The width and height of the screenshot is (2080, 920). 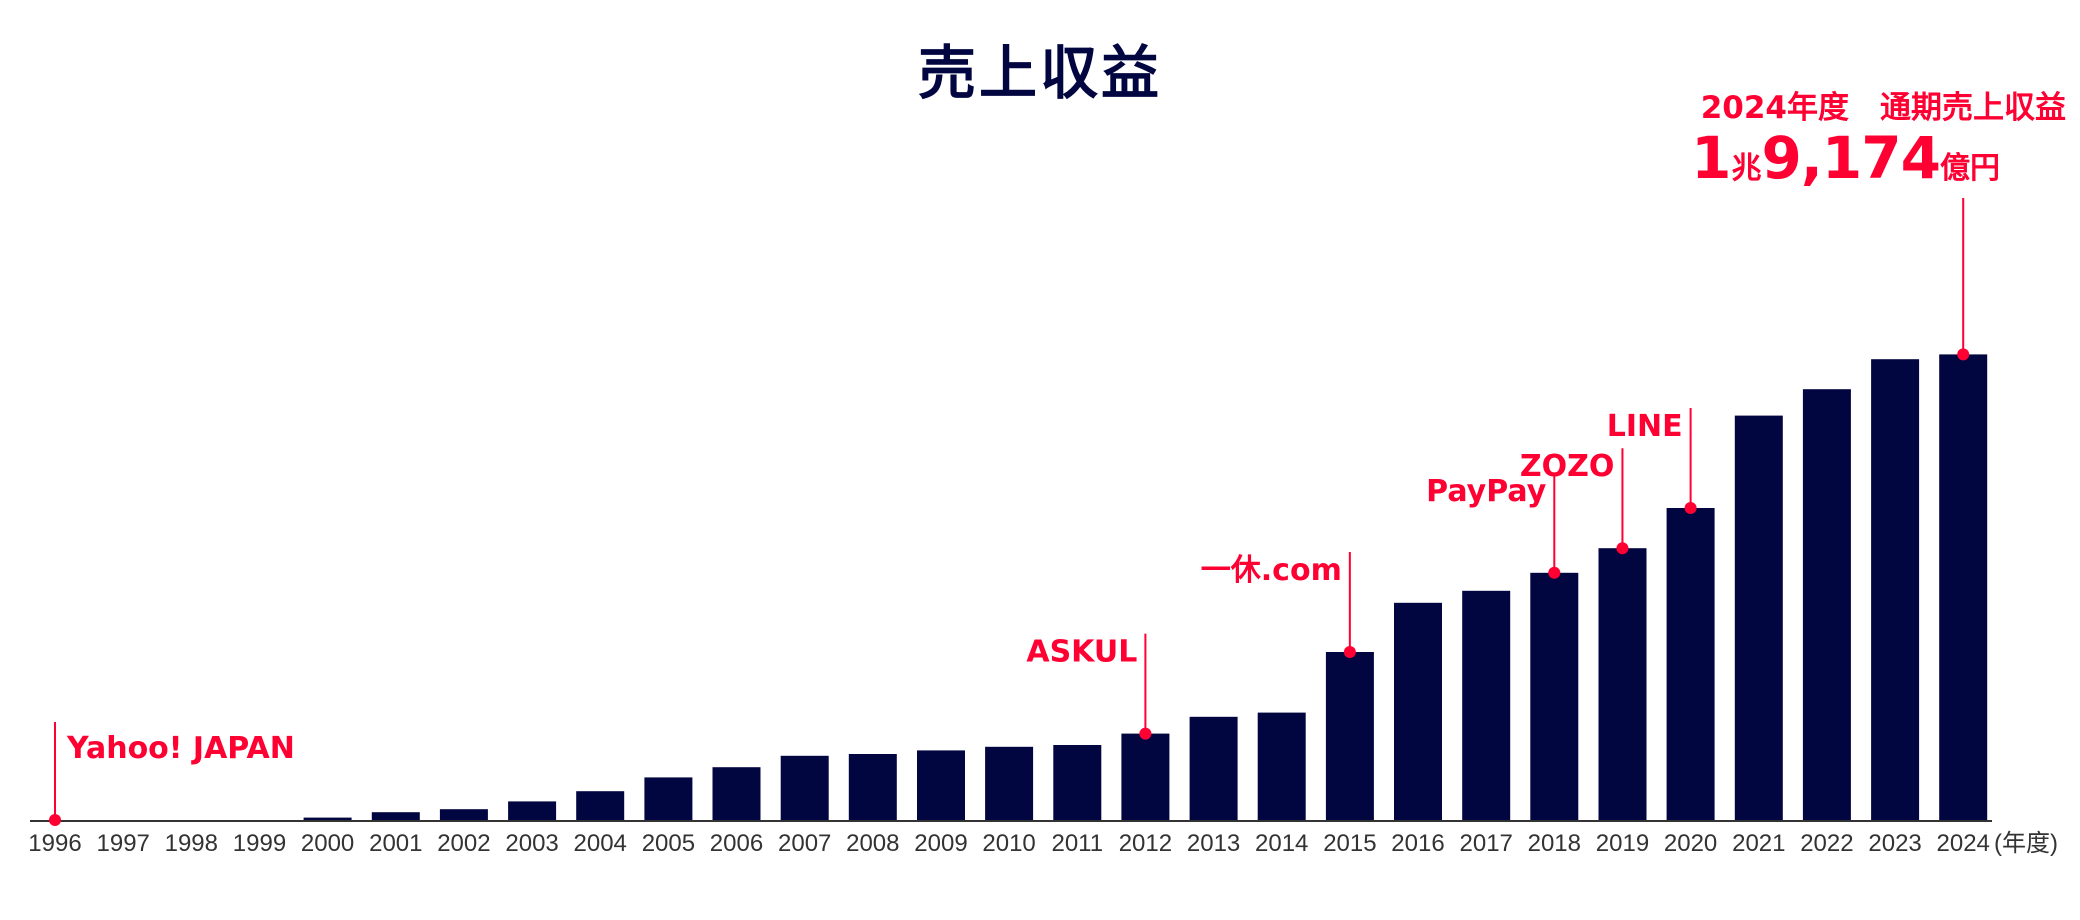 What do you see at coordinates (1349, 843) in the screenshot?
I see `x-tick-label-2015: 2015` at bounding box center [1349, 843].